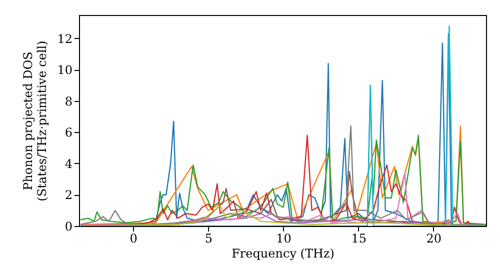 This screenshot has height=280, width=500. What do you see at coordinates (134, 239) in the screenshot?
I see `x-tick-label: 0` at bounding box center [134, 239].